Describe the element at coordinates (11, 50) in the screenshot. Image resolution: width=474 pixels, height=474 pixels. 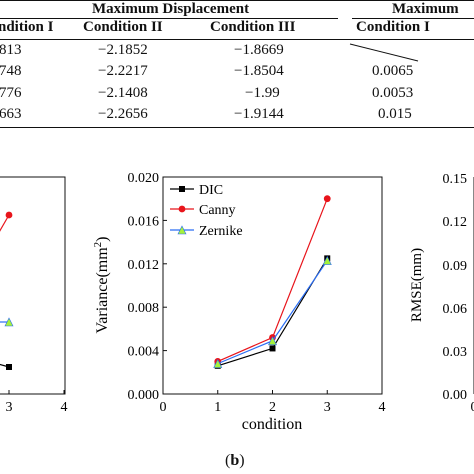
I see `table-cell: 813` at that location.